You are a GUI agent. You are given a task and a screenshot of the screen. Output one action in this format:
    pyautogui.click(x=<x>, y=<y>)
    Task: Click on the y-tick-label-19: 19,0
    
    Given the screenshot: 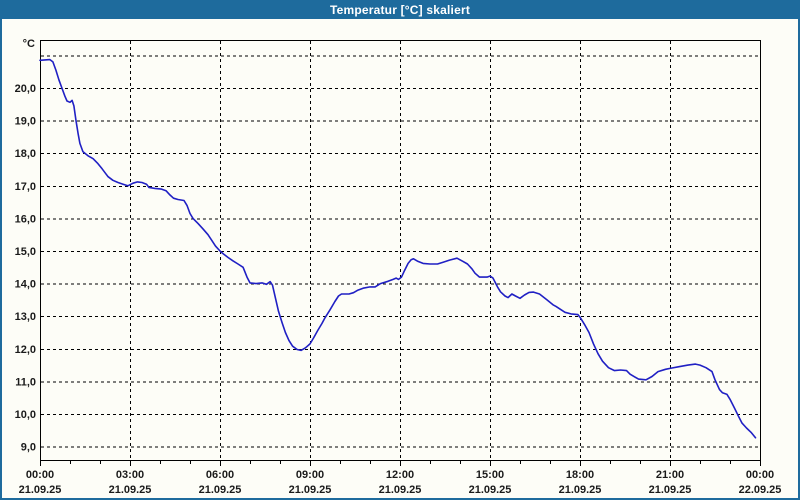 What is the action you would take?
    pyautogui.click(x=25, y=122)
    